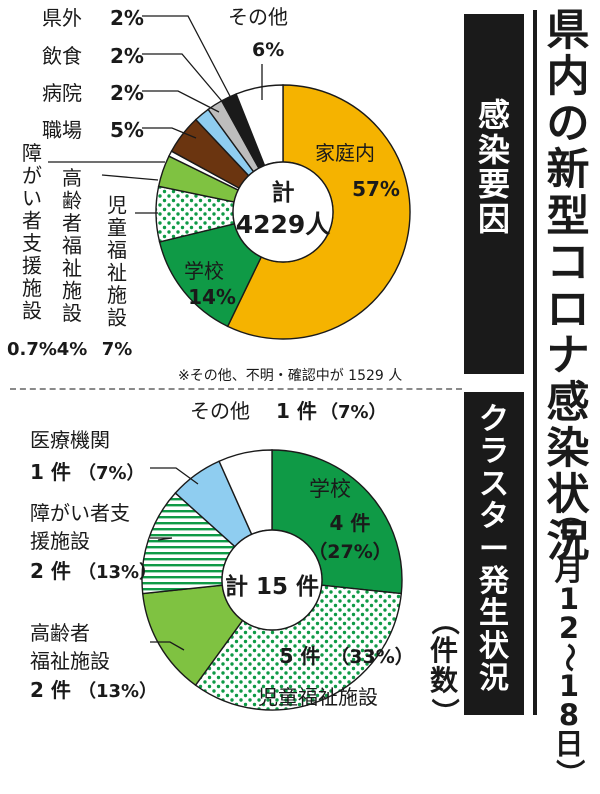 Image resolution: width=600 pixels, height=794 pixels. Describe the element at coordinates (117, 228) in the screenshot. I see `pie1-label-jido-char-1: 童` at that location.